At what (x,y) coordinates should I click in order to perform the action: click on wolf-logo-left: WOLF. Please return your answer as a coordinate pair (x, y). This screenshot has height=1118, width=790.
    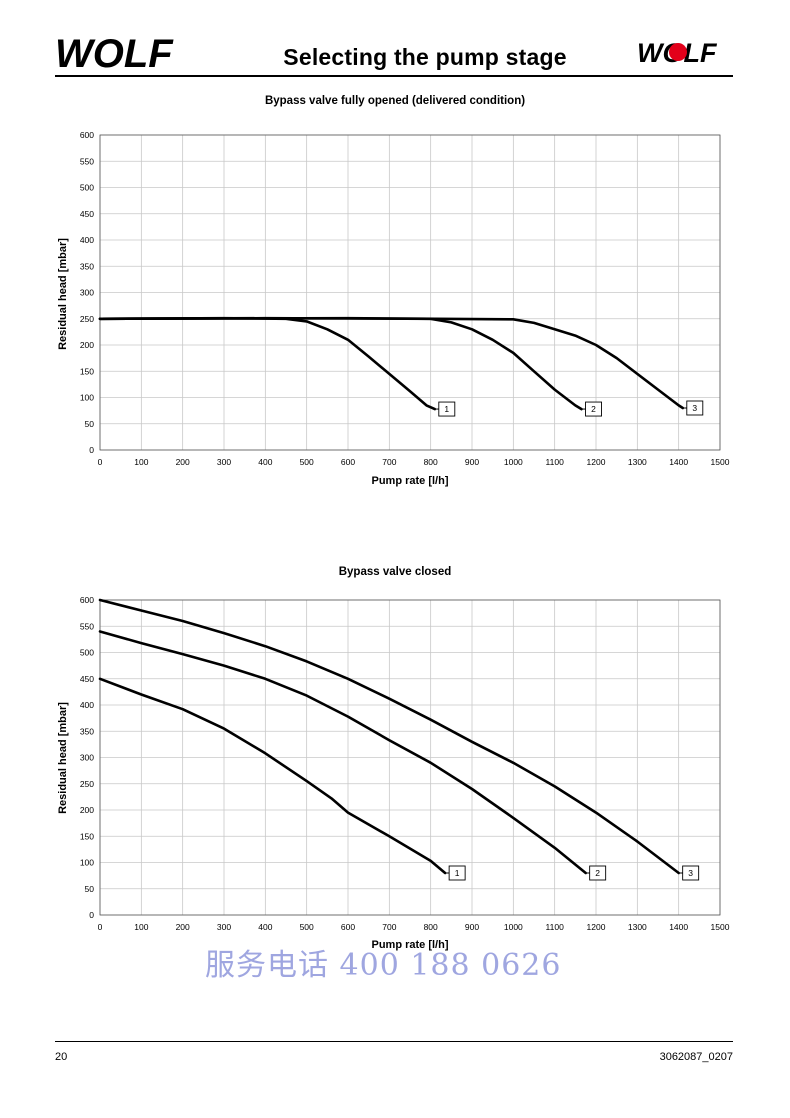
    Looking at the image, I should click on (122, 53).